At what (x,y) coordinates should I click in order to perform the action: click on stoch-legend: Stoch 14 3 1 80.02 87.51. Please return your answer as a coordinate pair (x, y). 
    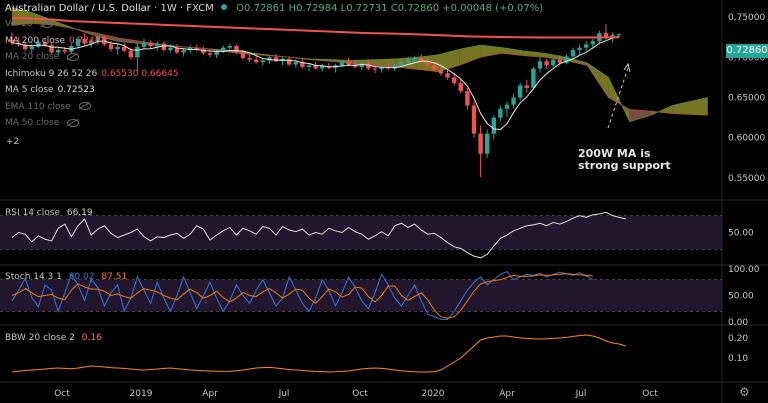
    Looking at the image, I should click on (66, 277).